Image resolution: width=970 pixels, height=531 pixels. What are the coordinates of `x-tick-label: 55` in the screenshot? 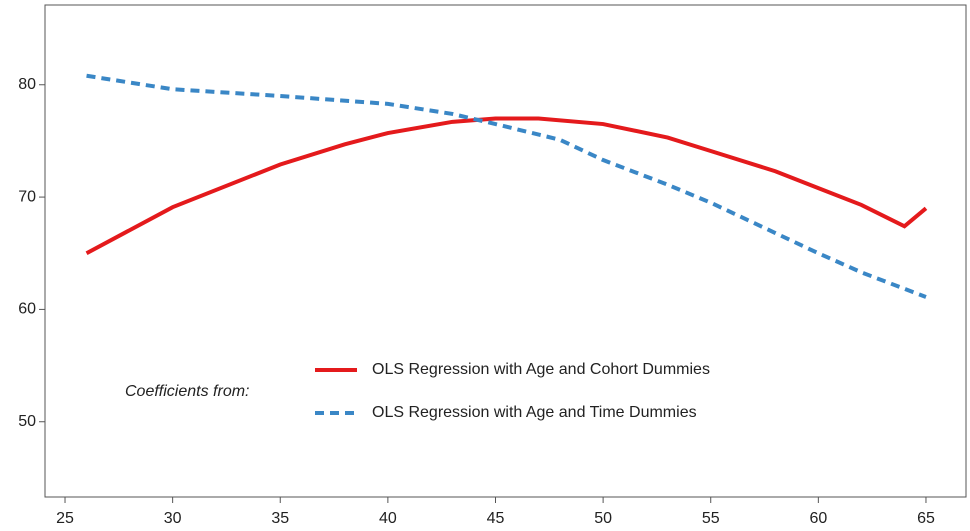 It's located at (711, 518).